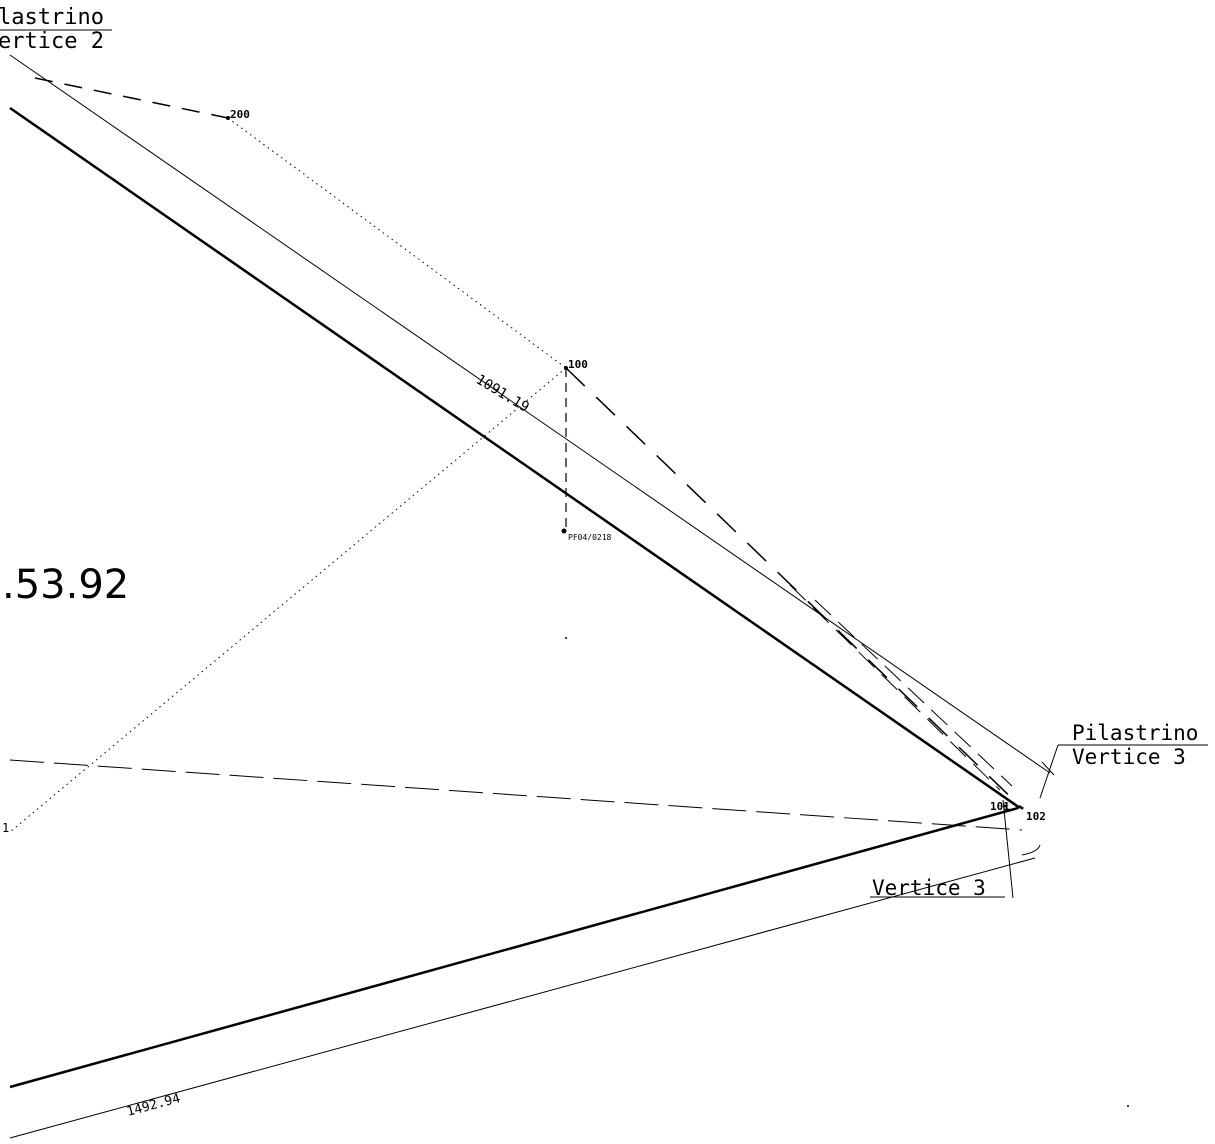 The width and height of the screenshot is (1215, 1144). Describe the element at coordinates (929, 888) in the screenshot. I see `vertice-3-lower-label: Vertice 3` at that location.